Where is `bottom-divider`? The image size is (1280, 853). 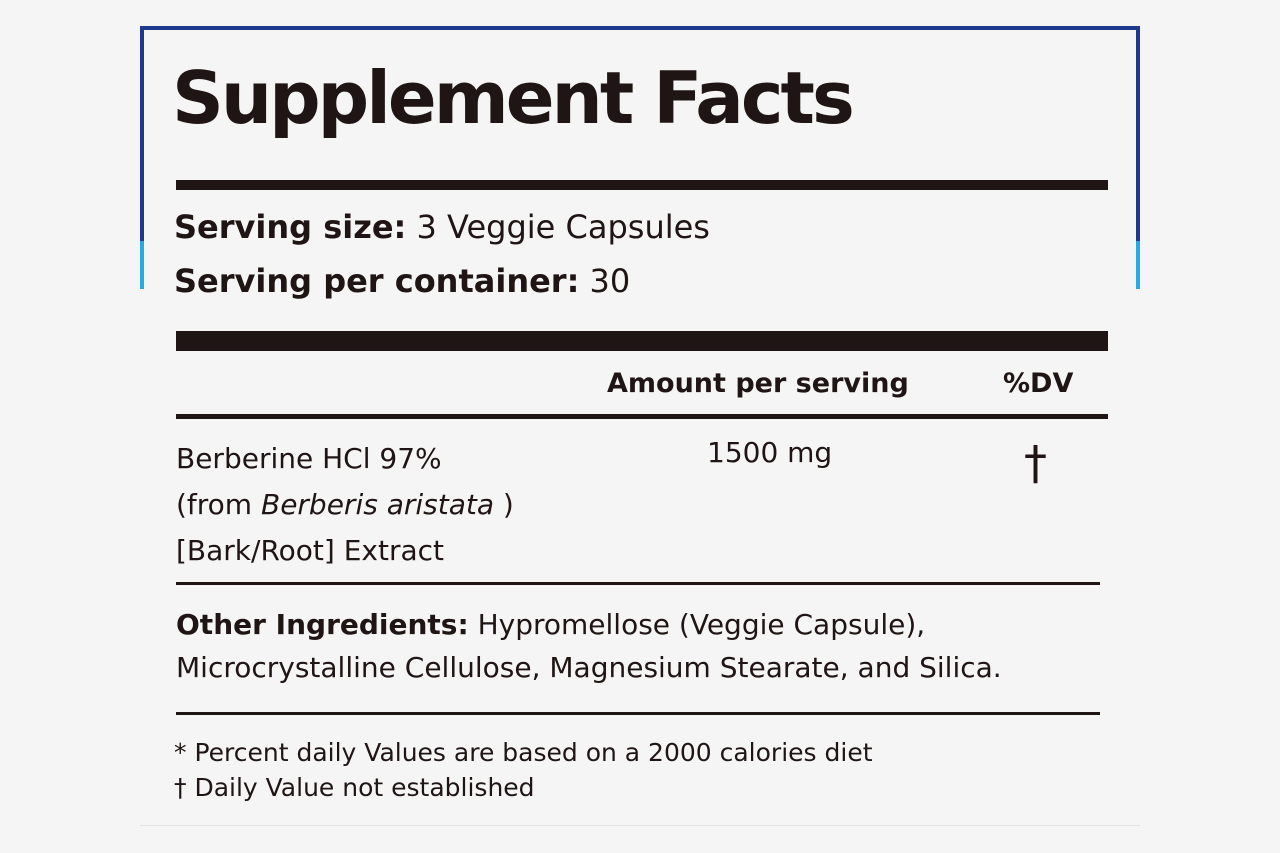
bottom-divider is located at coordinates (640, 825).